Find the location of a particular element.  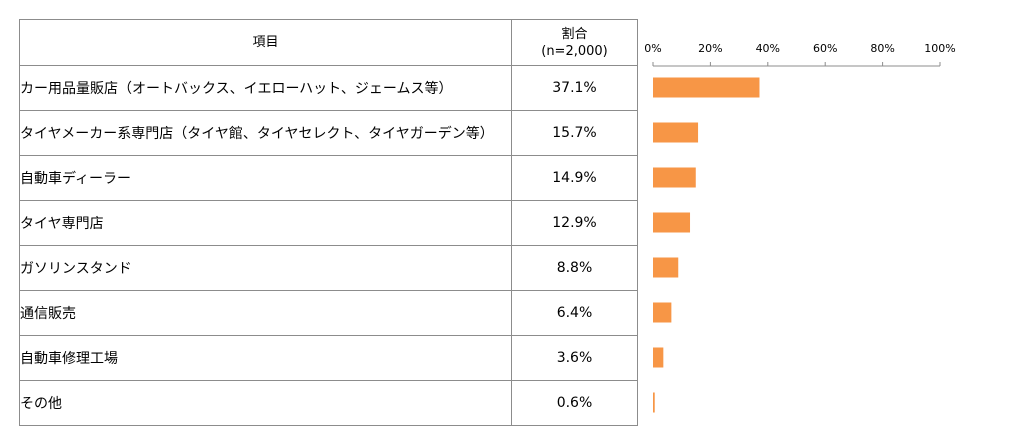

row-value: 8.8% is located at coordinates (574, 268).